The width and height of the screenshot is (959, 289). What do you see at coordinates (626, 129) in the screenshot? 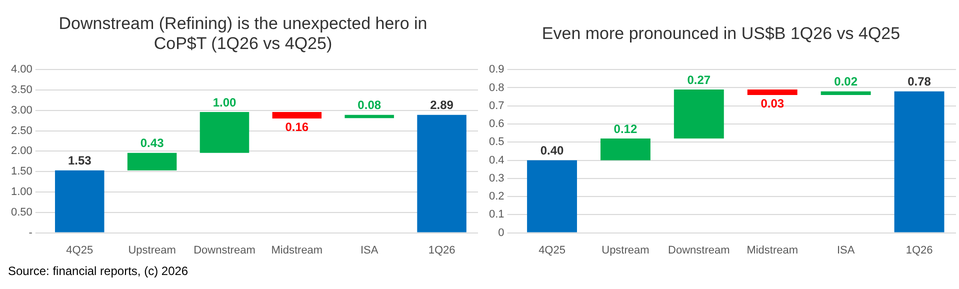
I see `data-label: 0.12` at bounding box center [626, 129].